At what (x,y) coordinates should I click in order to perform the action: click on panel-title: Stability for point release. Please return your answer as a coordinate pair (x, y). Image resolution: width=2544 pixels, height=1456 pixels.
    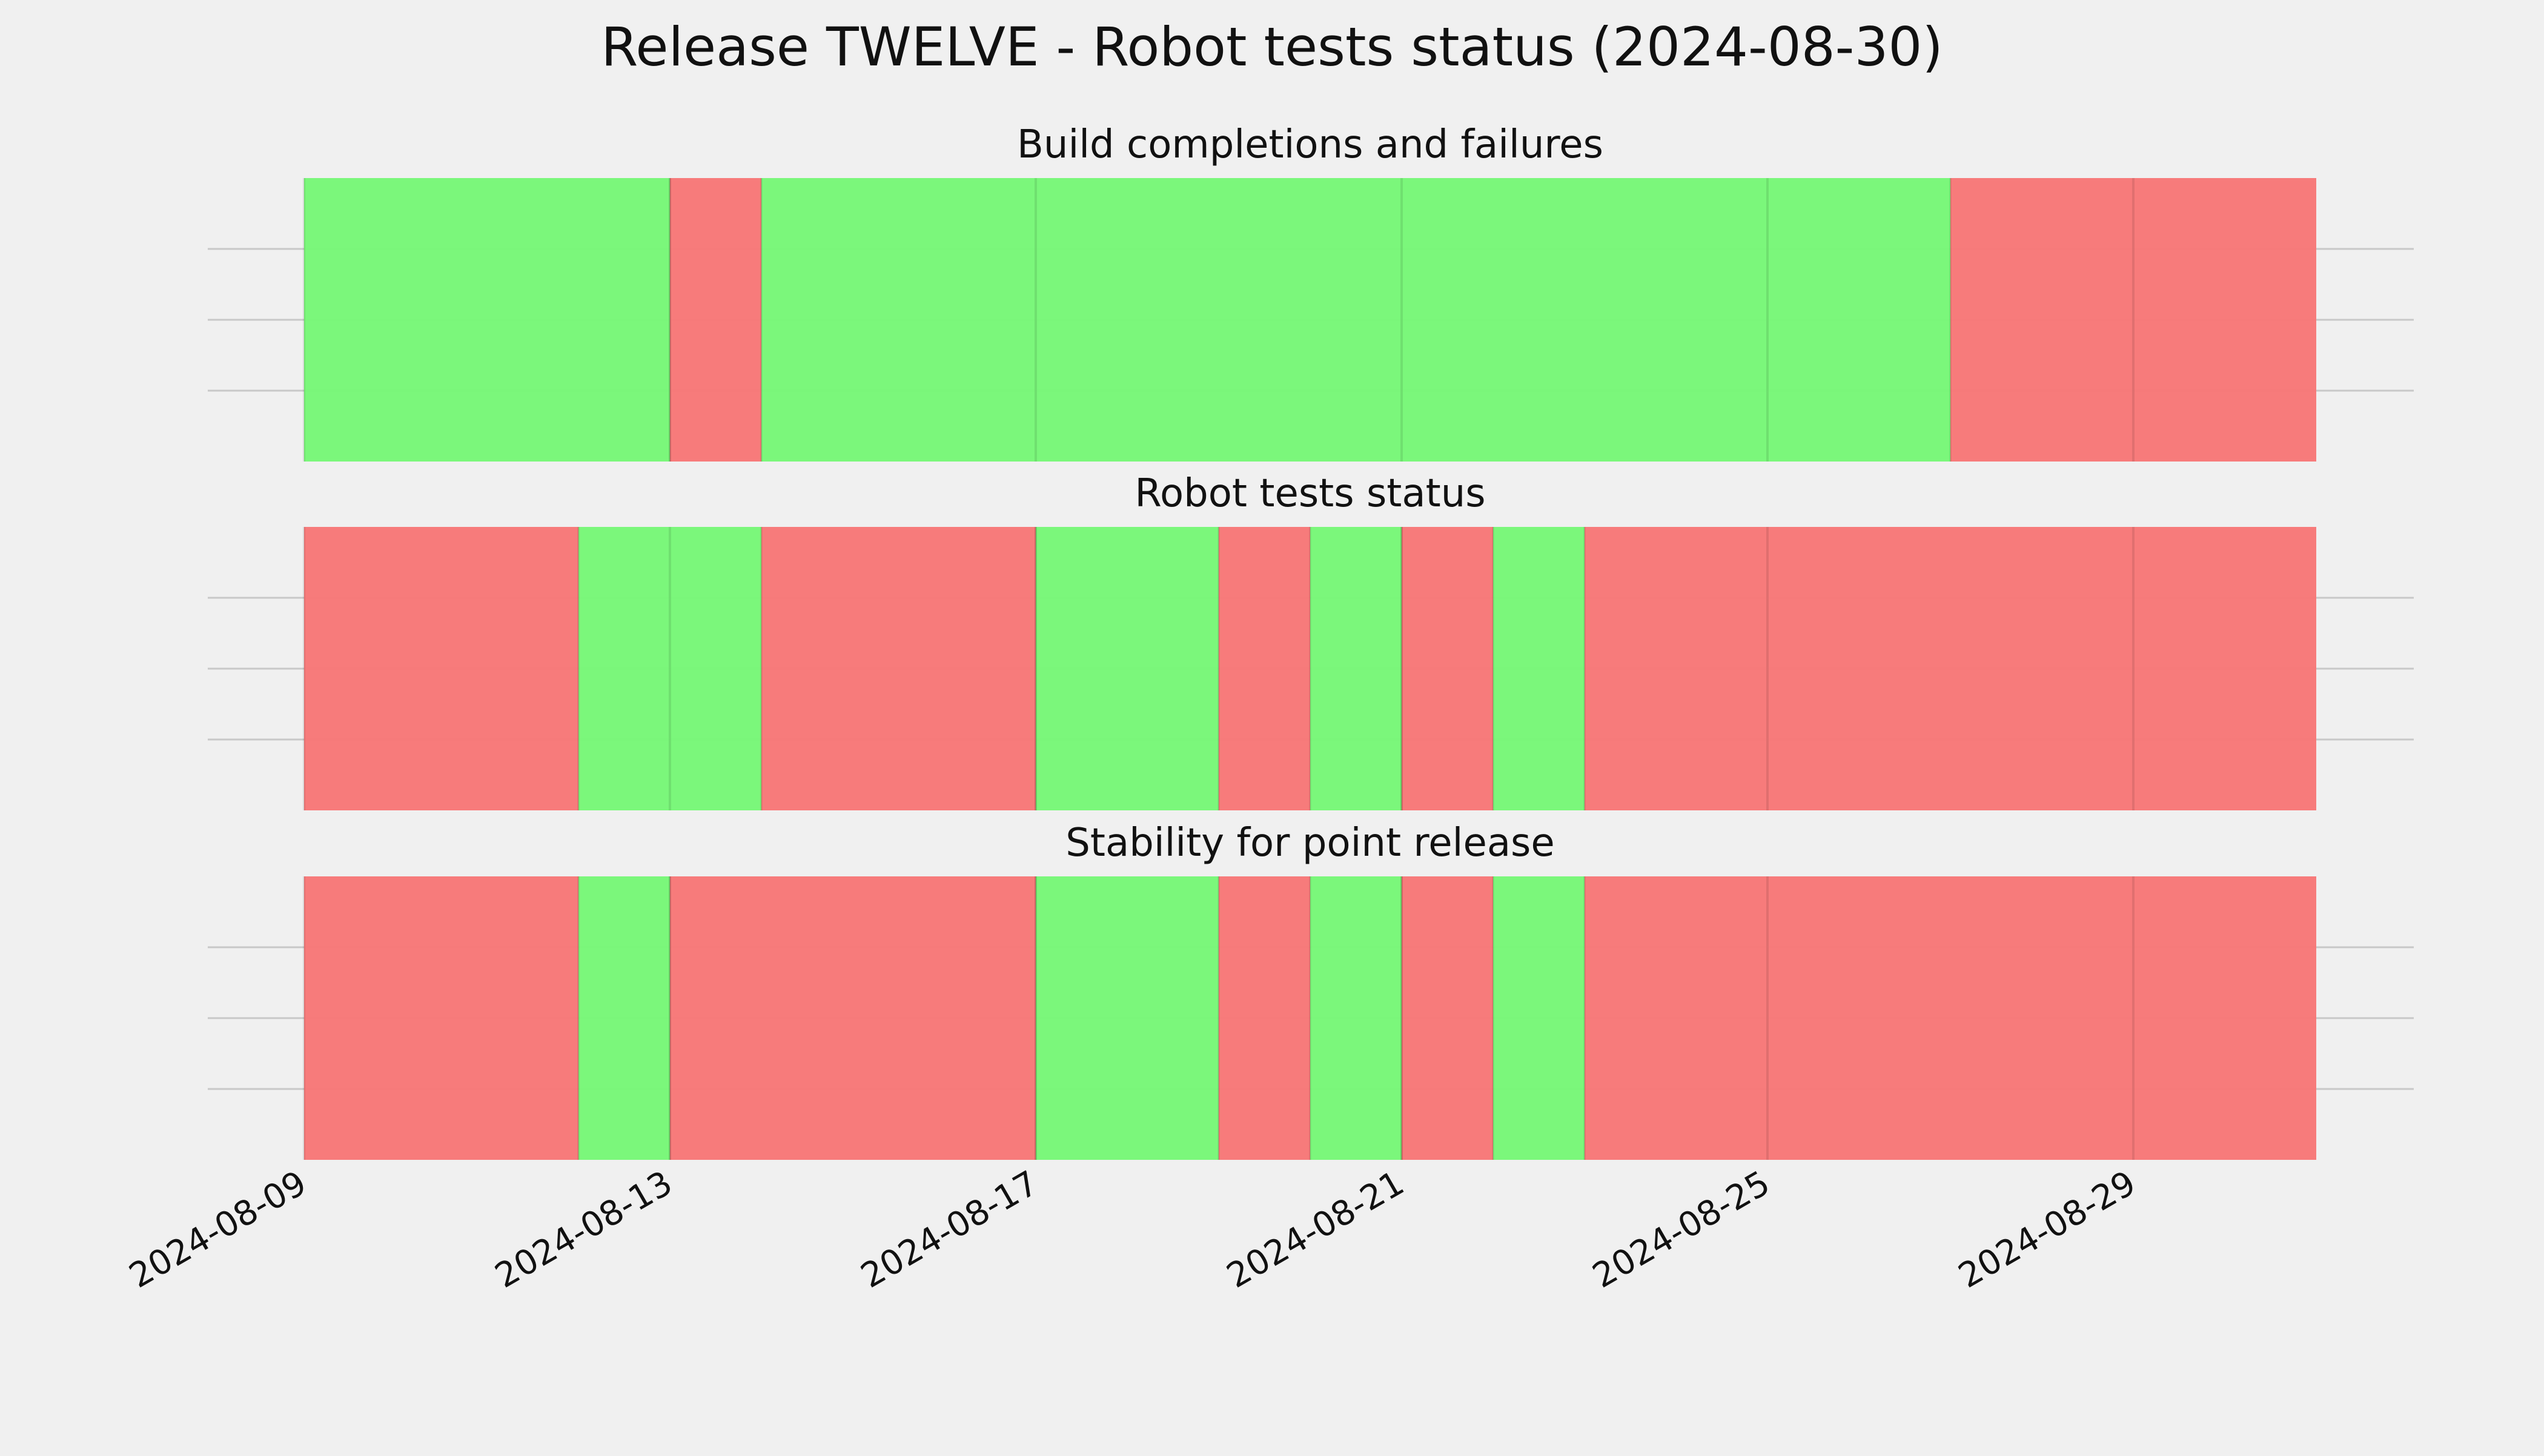
    Looking at the image, I should click on (1310, 843).